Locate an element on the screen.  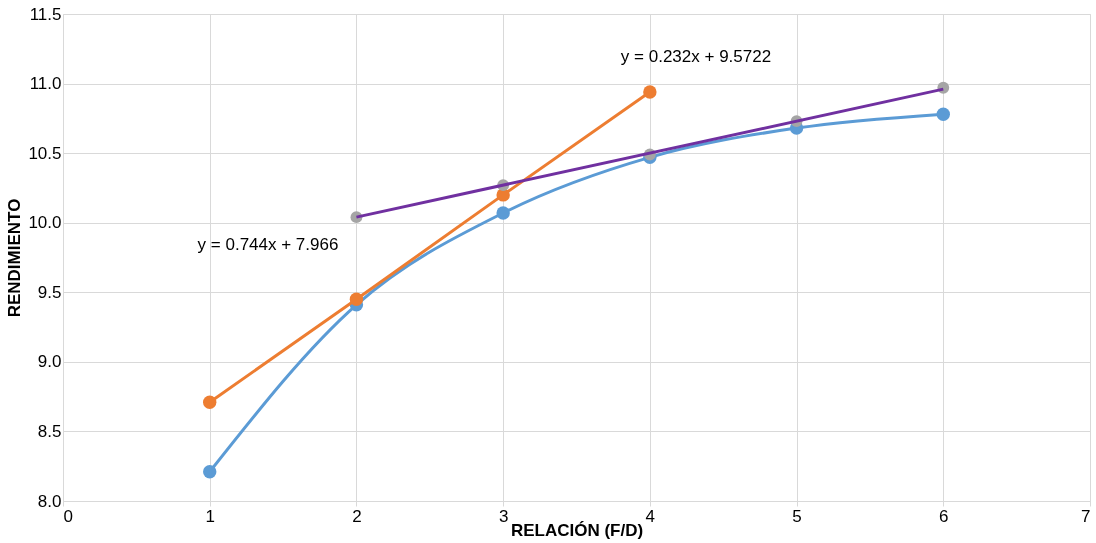
x-tick-label: 0 is located at coordinates (68, 516).